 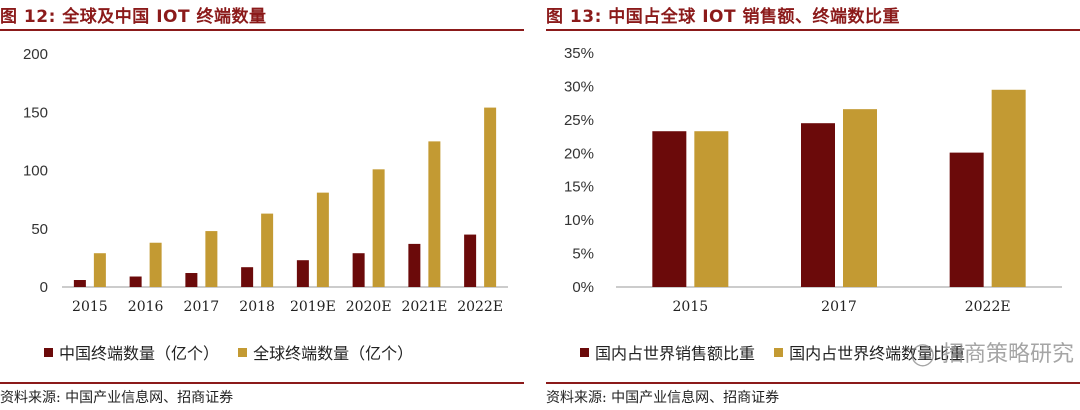 I want to click on y-tick-label: 15%, so click(x=579, y=187).